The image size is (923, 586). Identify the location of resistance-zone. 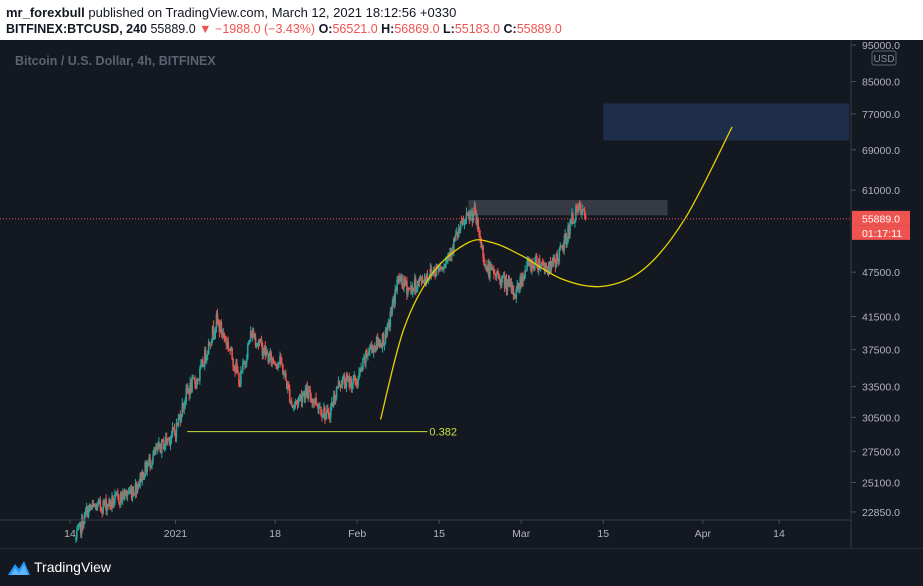
(568, 208).